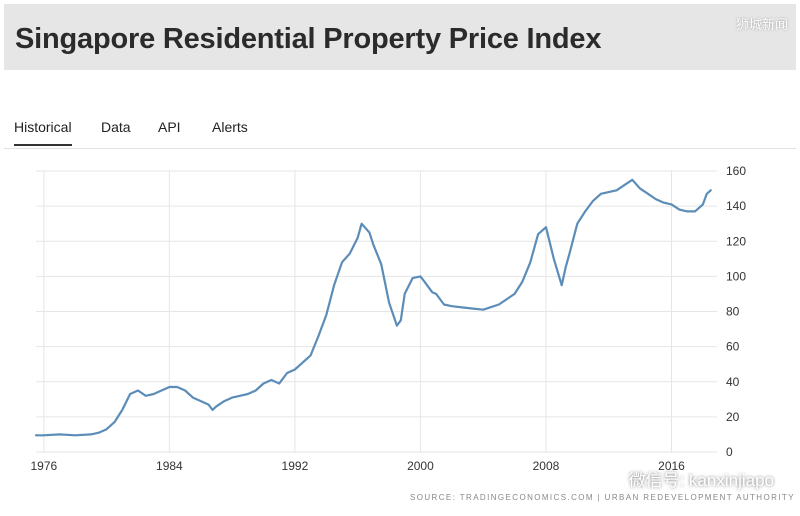  I want to click on y-tick-label: 120, so click(736, 241).